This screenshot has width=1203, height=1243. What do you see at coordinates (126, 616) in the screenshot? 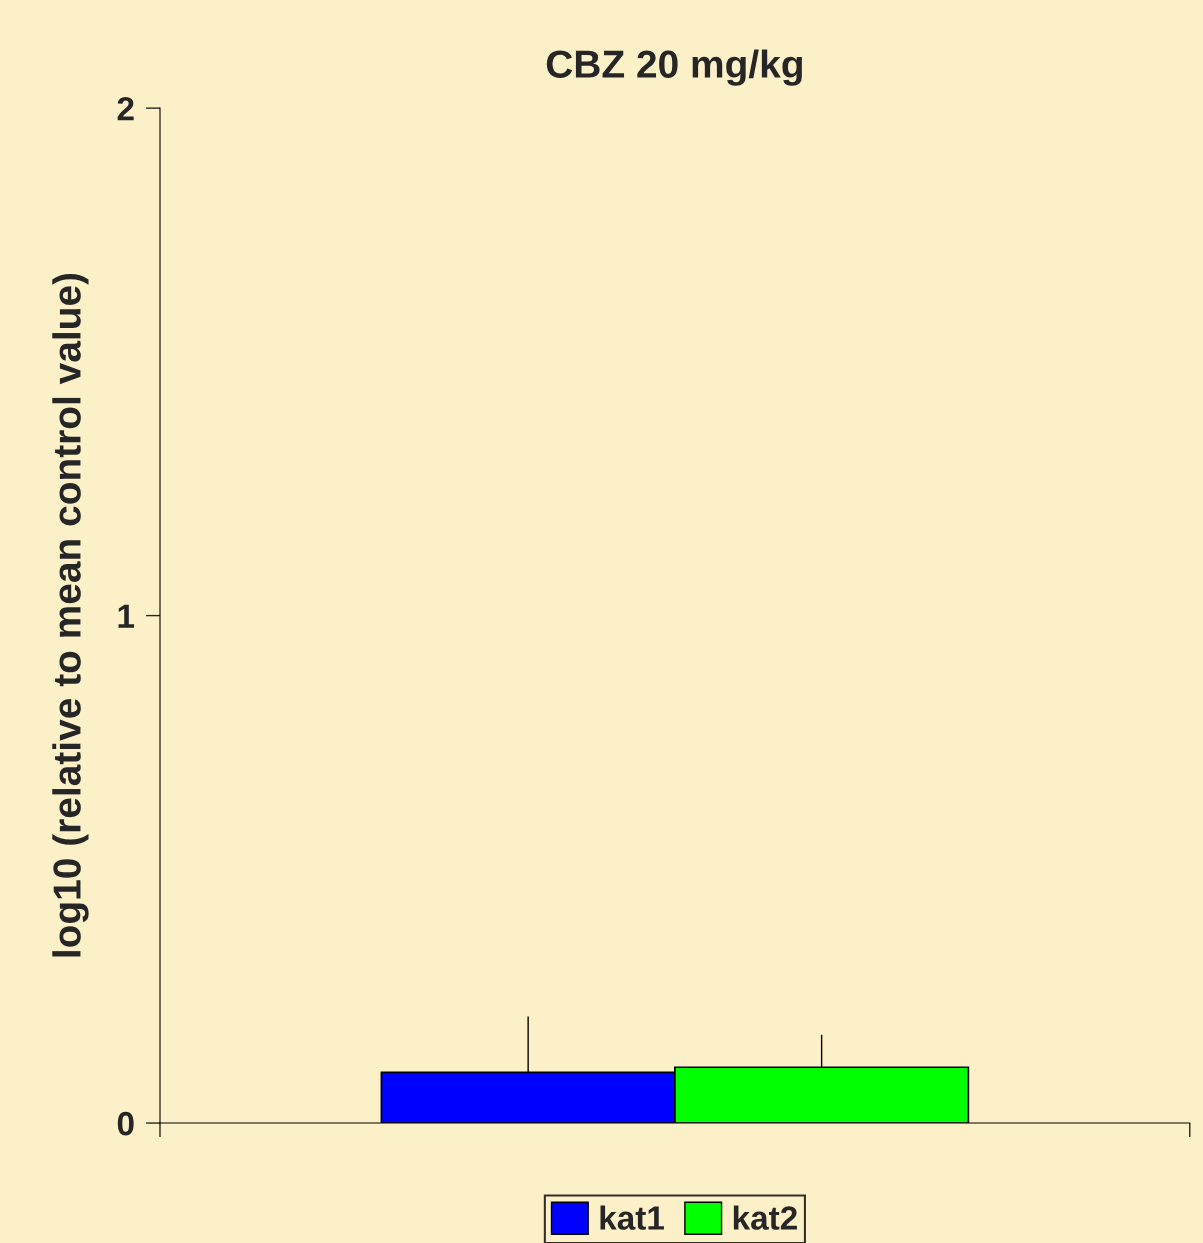
I see `y-tick-label: 1` at bounding box center [126, 616].